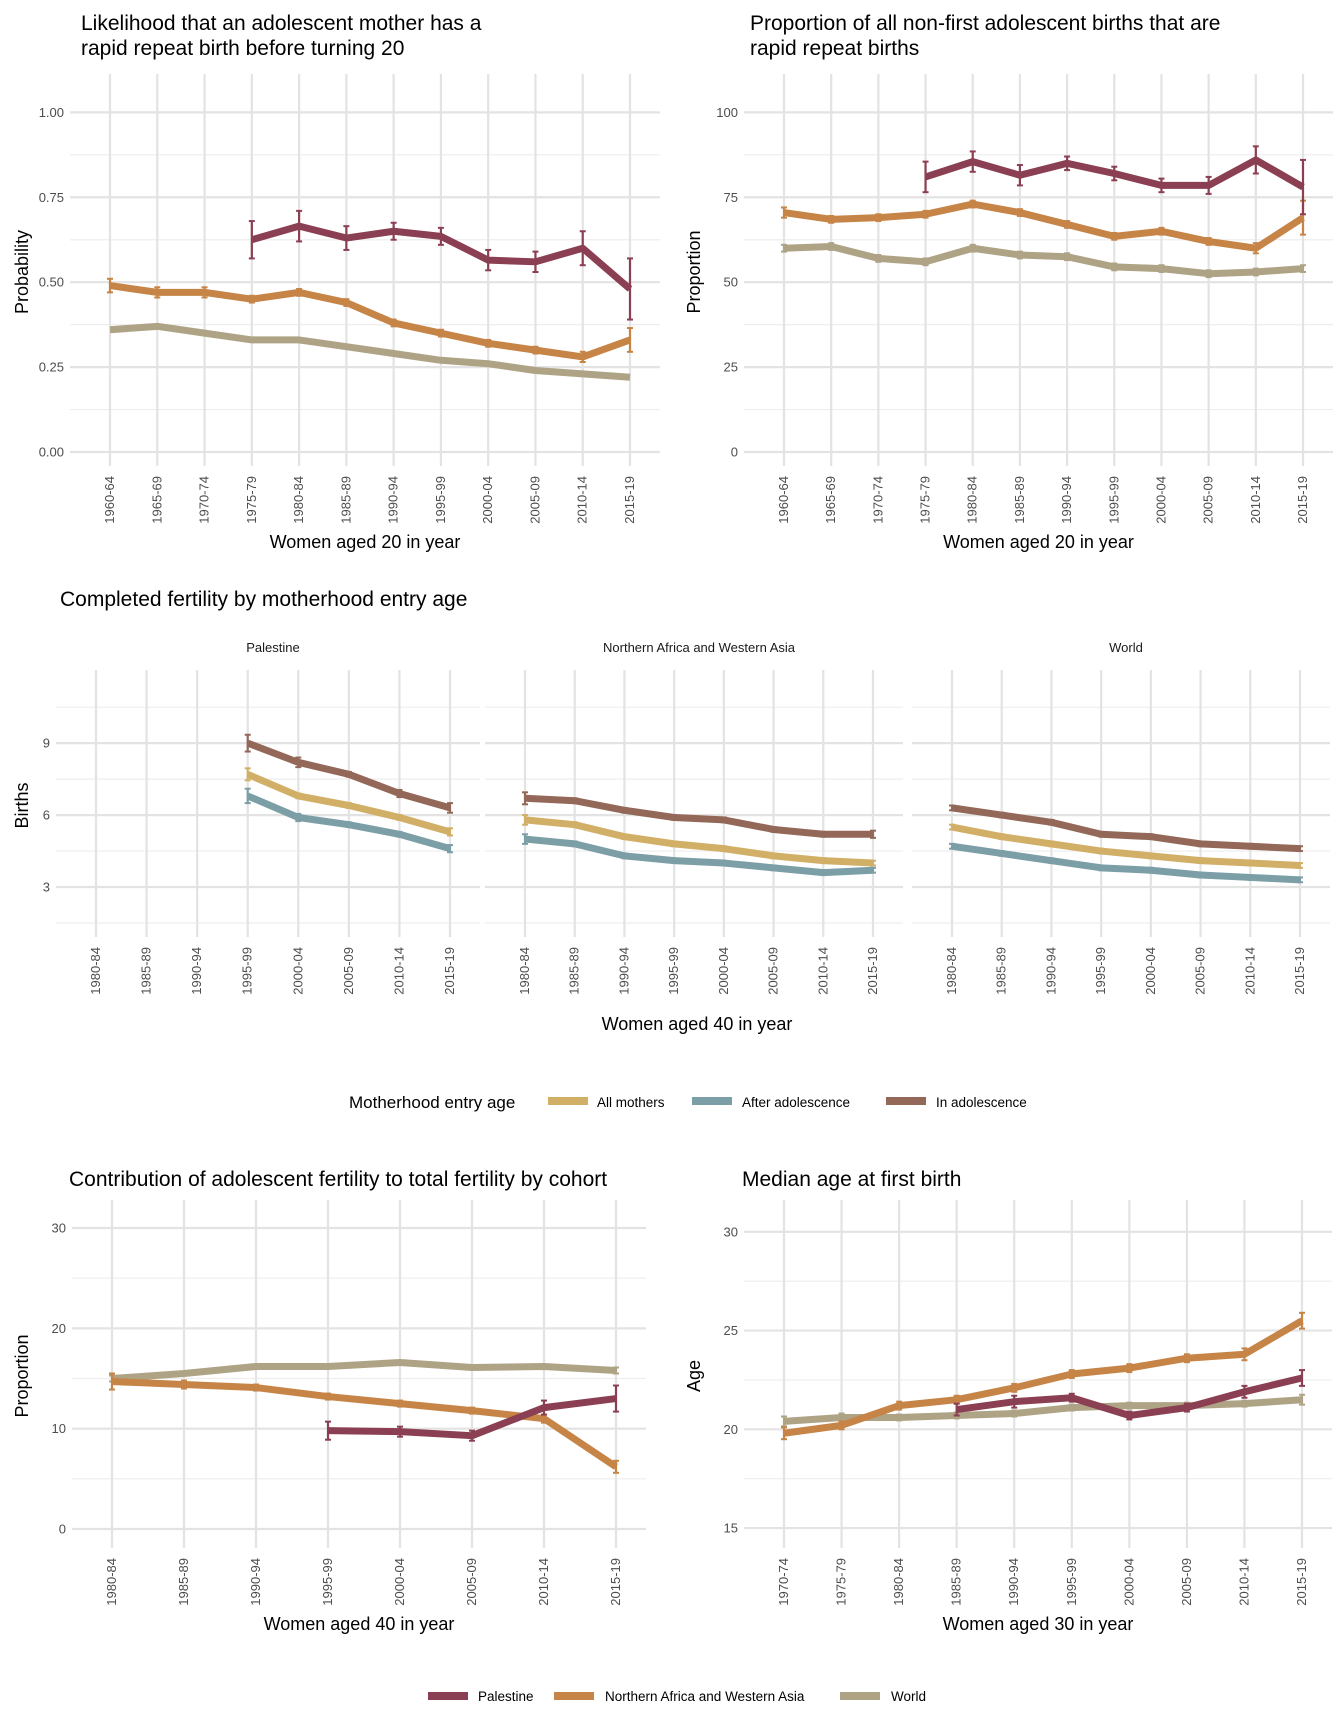 This screenshot has height=1728, width=1344. What do you see at coordinates (731, 1330) in the screenshot?
I see `y-tick-label: 25` at bounding box center [731, 1330].